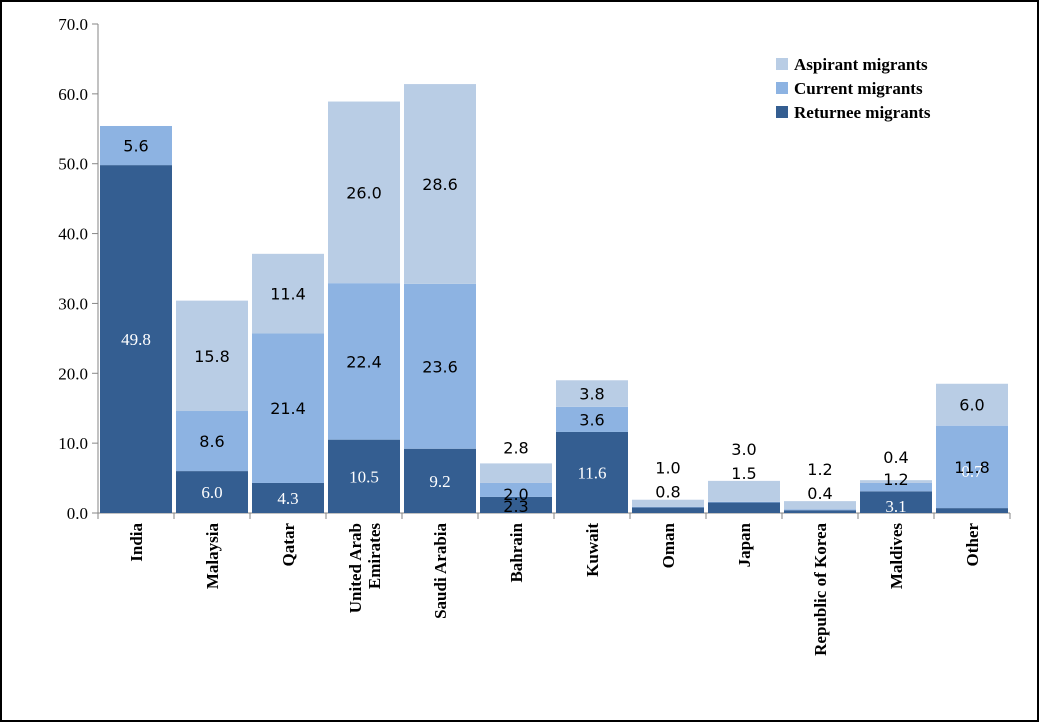 This screenshot has height=722, width=1039. What do you see at coordinates (861, 64) in the screenshot?
I see `legend-label: Aspirant migrants` at bounding box center [861, 64].